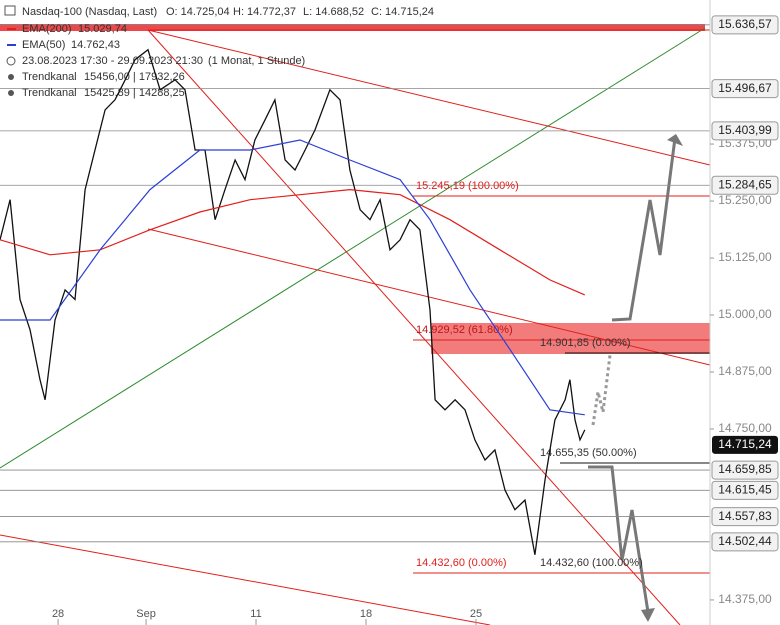  Describe the element at coordinates (58, 614) in the screenshot. I see `x-tick-label: 28` at that location.